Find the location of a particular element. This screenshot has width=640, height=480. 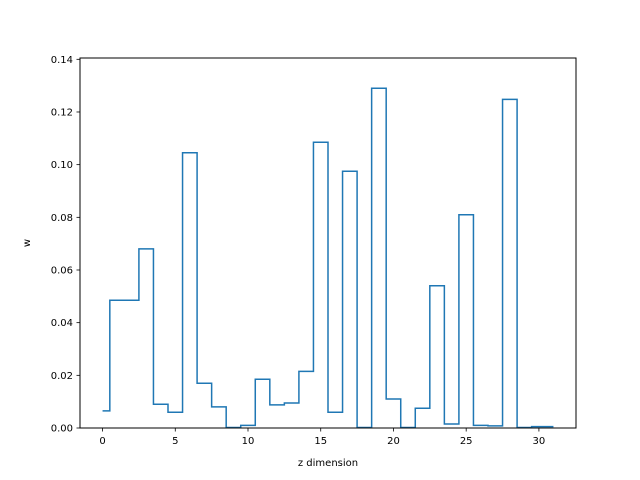

y-axis-label: w is located at coordinates (27, 243).